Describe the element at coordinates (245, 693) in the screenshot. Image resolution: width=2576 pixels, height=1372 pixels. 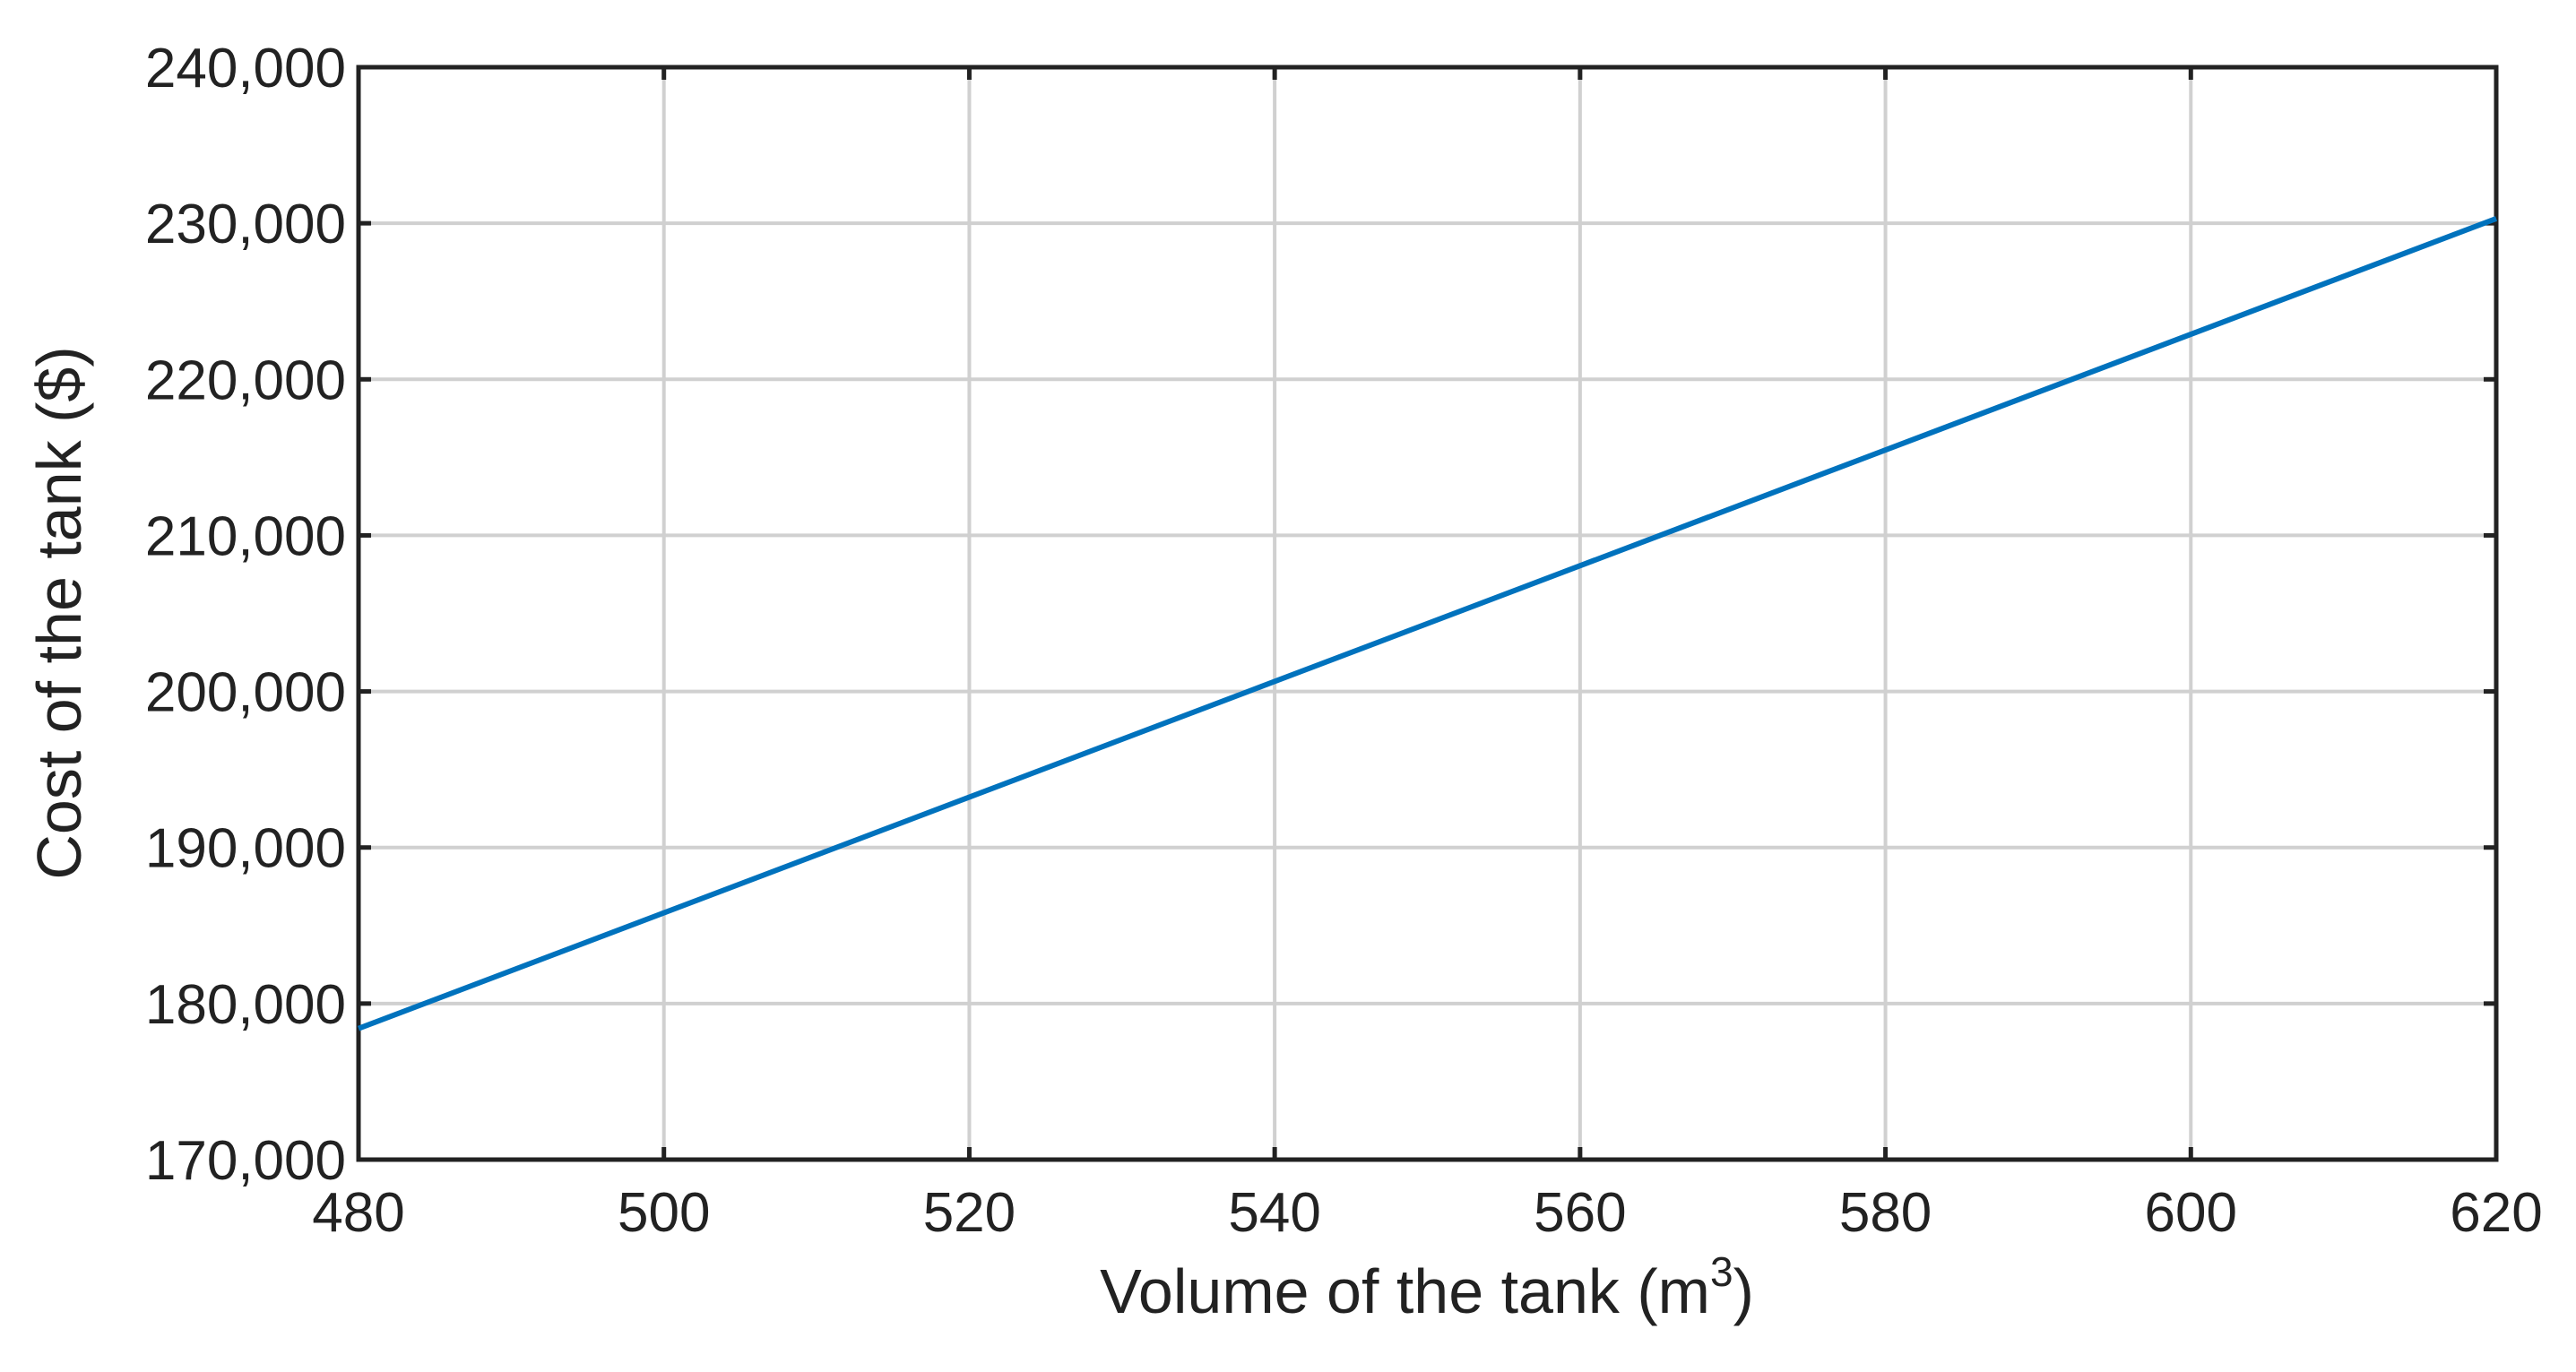
I see `y-tick-label: 200,000` at that location.